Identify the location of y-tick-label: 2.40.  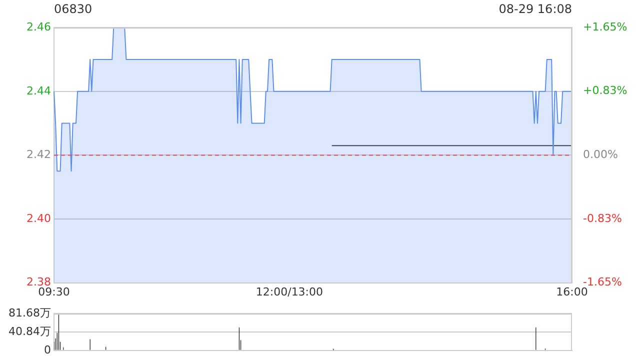
(38, 218).